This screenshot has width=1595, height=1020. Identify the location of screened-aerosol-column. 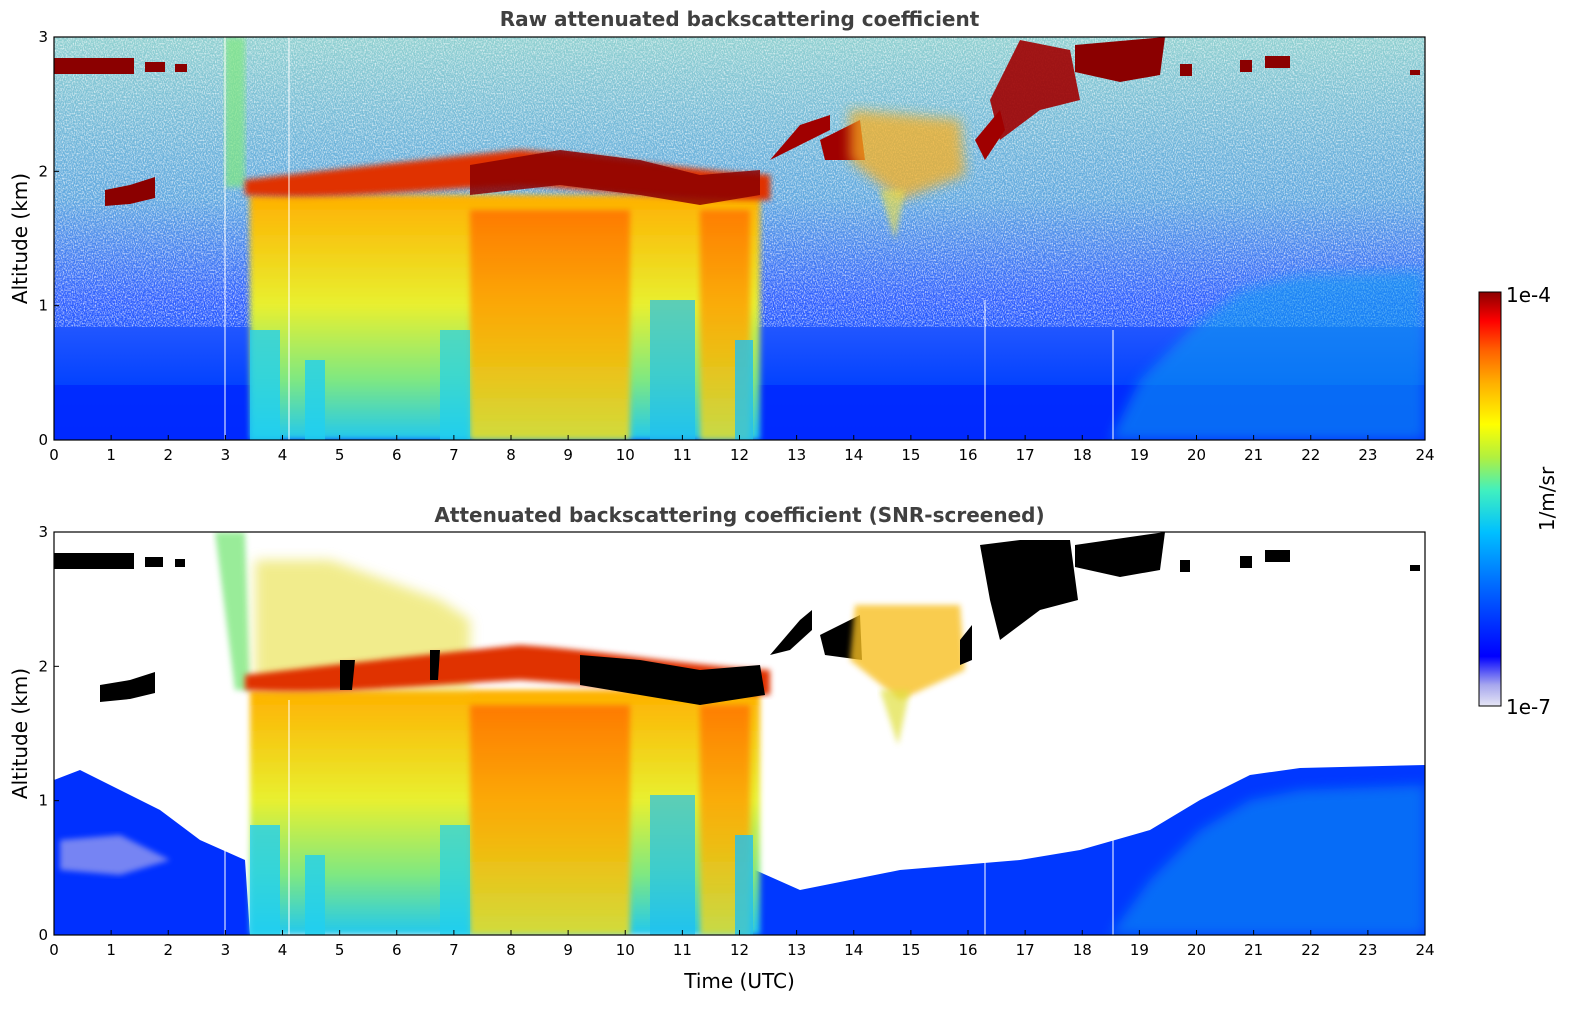
(487, 733).